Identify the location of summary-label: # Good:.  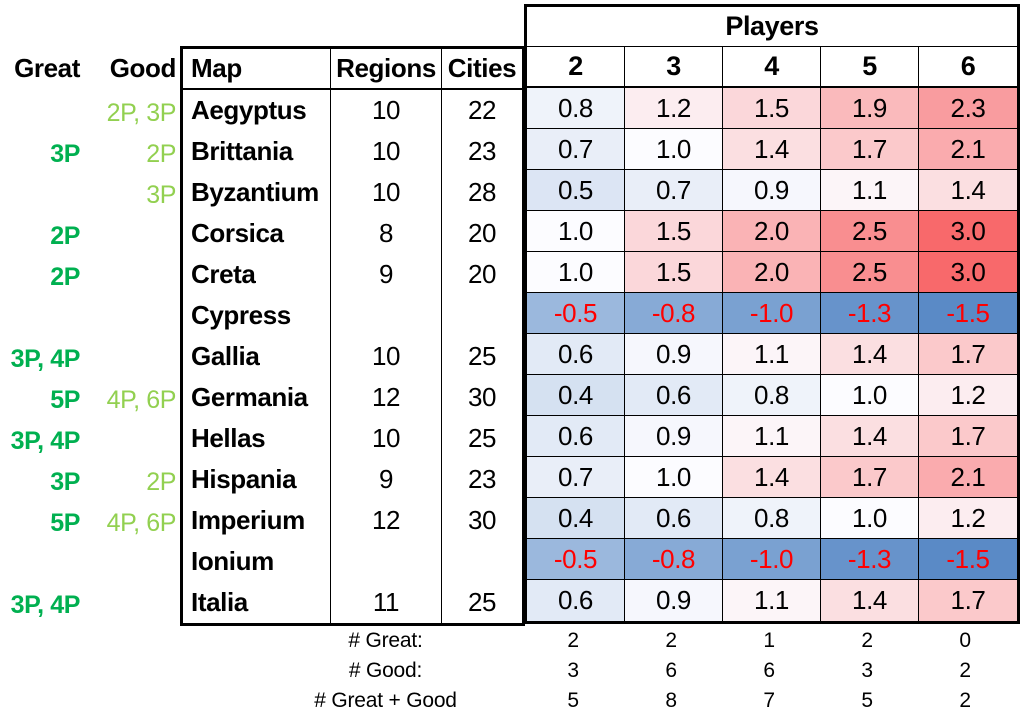
(385, 670).